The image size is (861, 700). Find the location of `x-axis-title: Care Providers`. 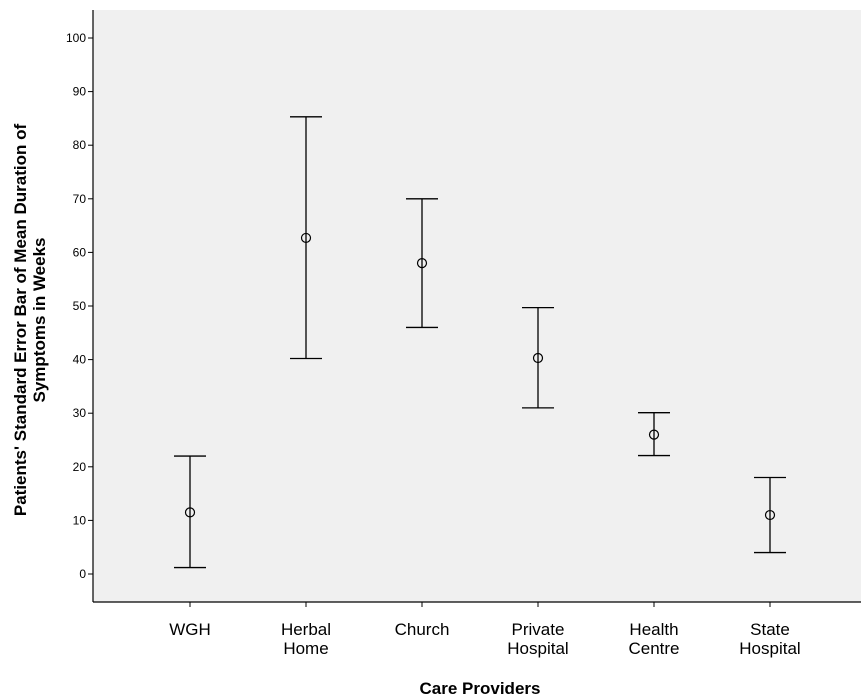

x-axis-title: Care Providers is located at coordinates (480, 688).